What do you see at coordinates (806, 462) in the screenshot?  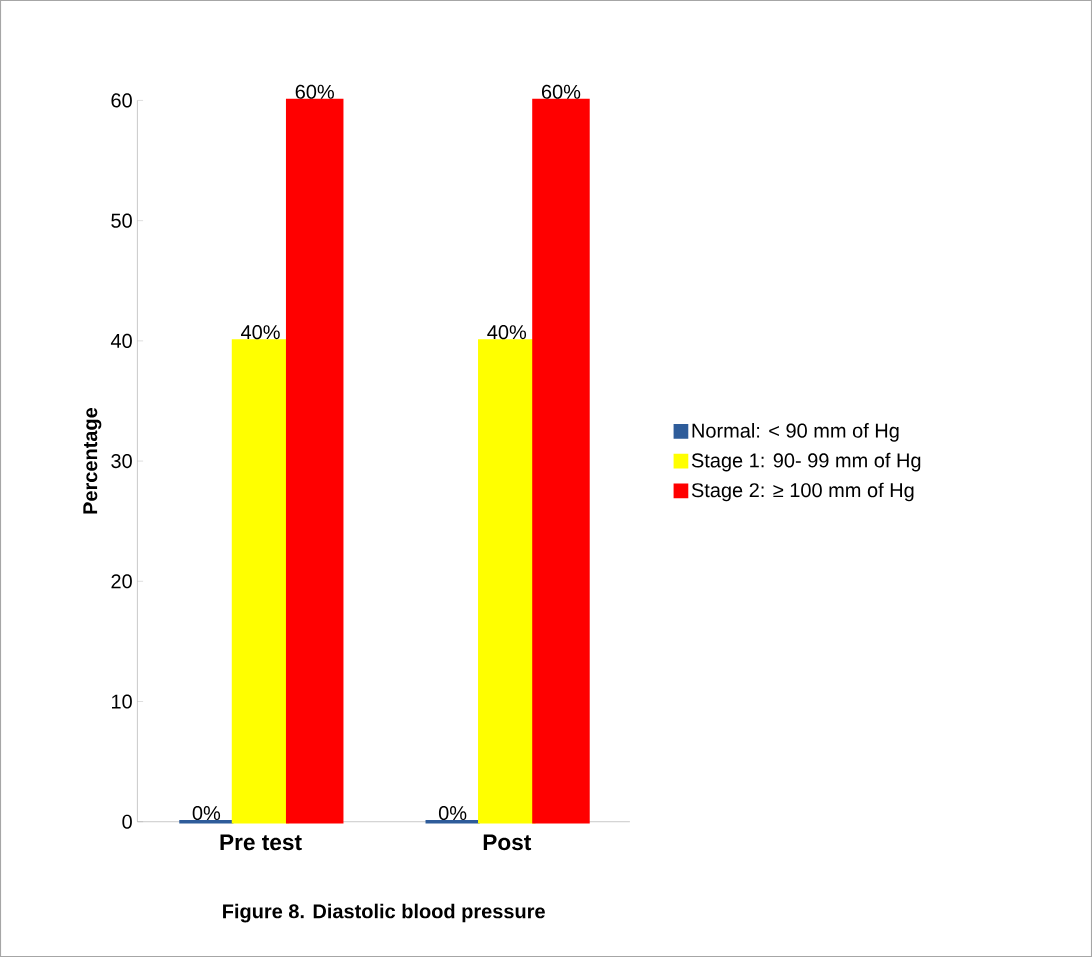 I see `legend-label: Stage 1: 90- 99 mm of Hg` at bounding box center [806, 462].